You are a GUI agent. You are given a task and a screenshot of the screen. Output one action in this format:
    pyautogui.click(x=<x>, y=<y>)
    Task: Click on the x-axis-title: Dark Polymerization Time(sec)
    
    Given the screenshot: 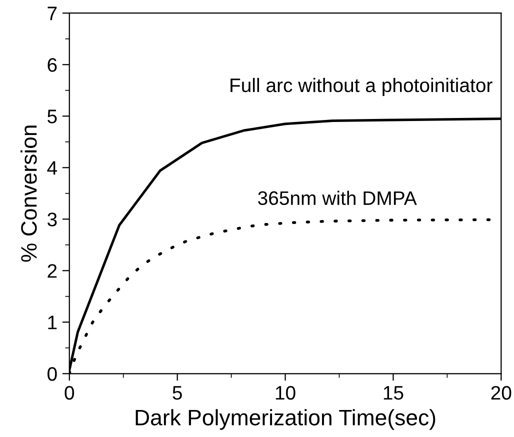 What is the action you would take?
    pyautogui.click(x=286, y=419)
    